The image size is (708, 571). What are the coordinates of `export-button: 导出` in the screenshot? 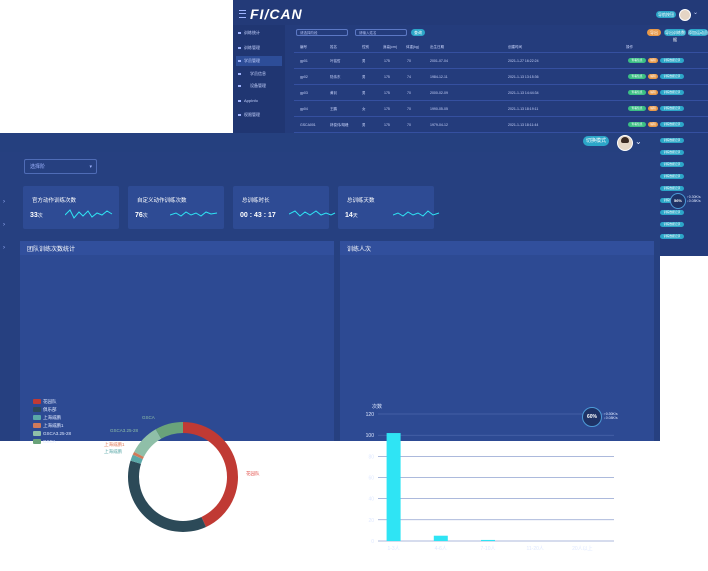 It's located at (654, 32).